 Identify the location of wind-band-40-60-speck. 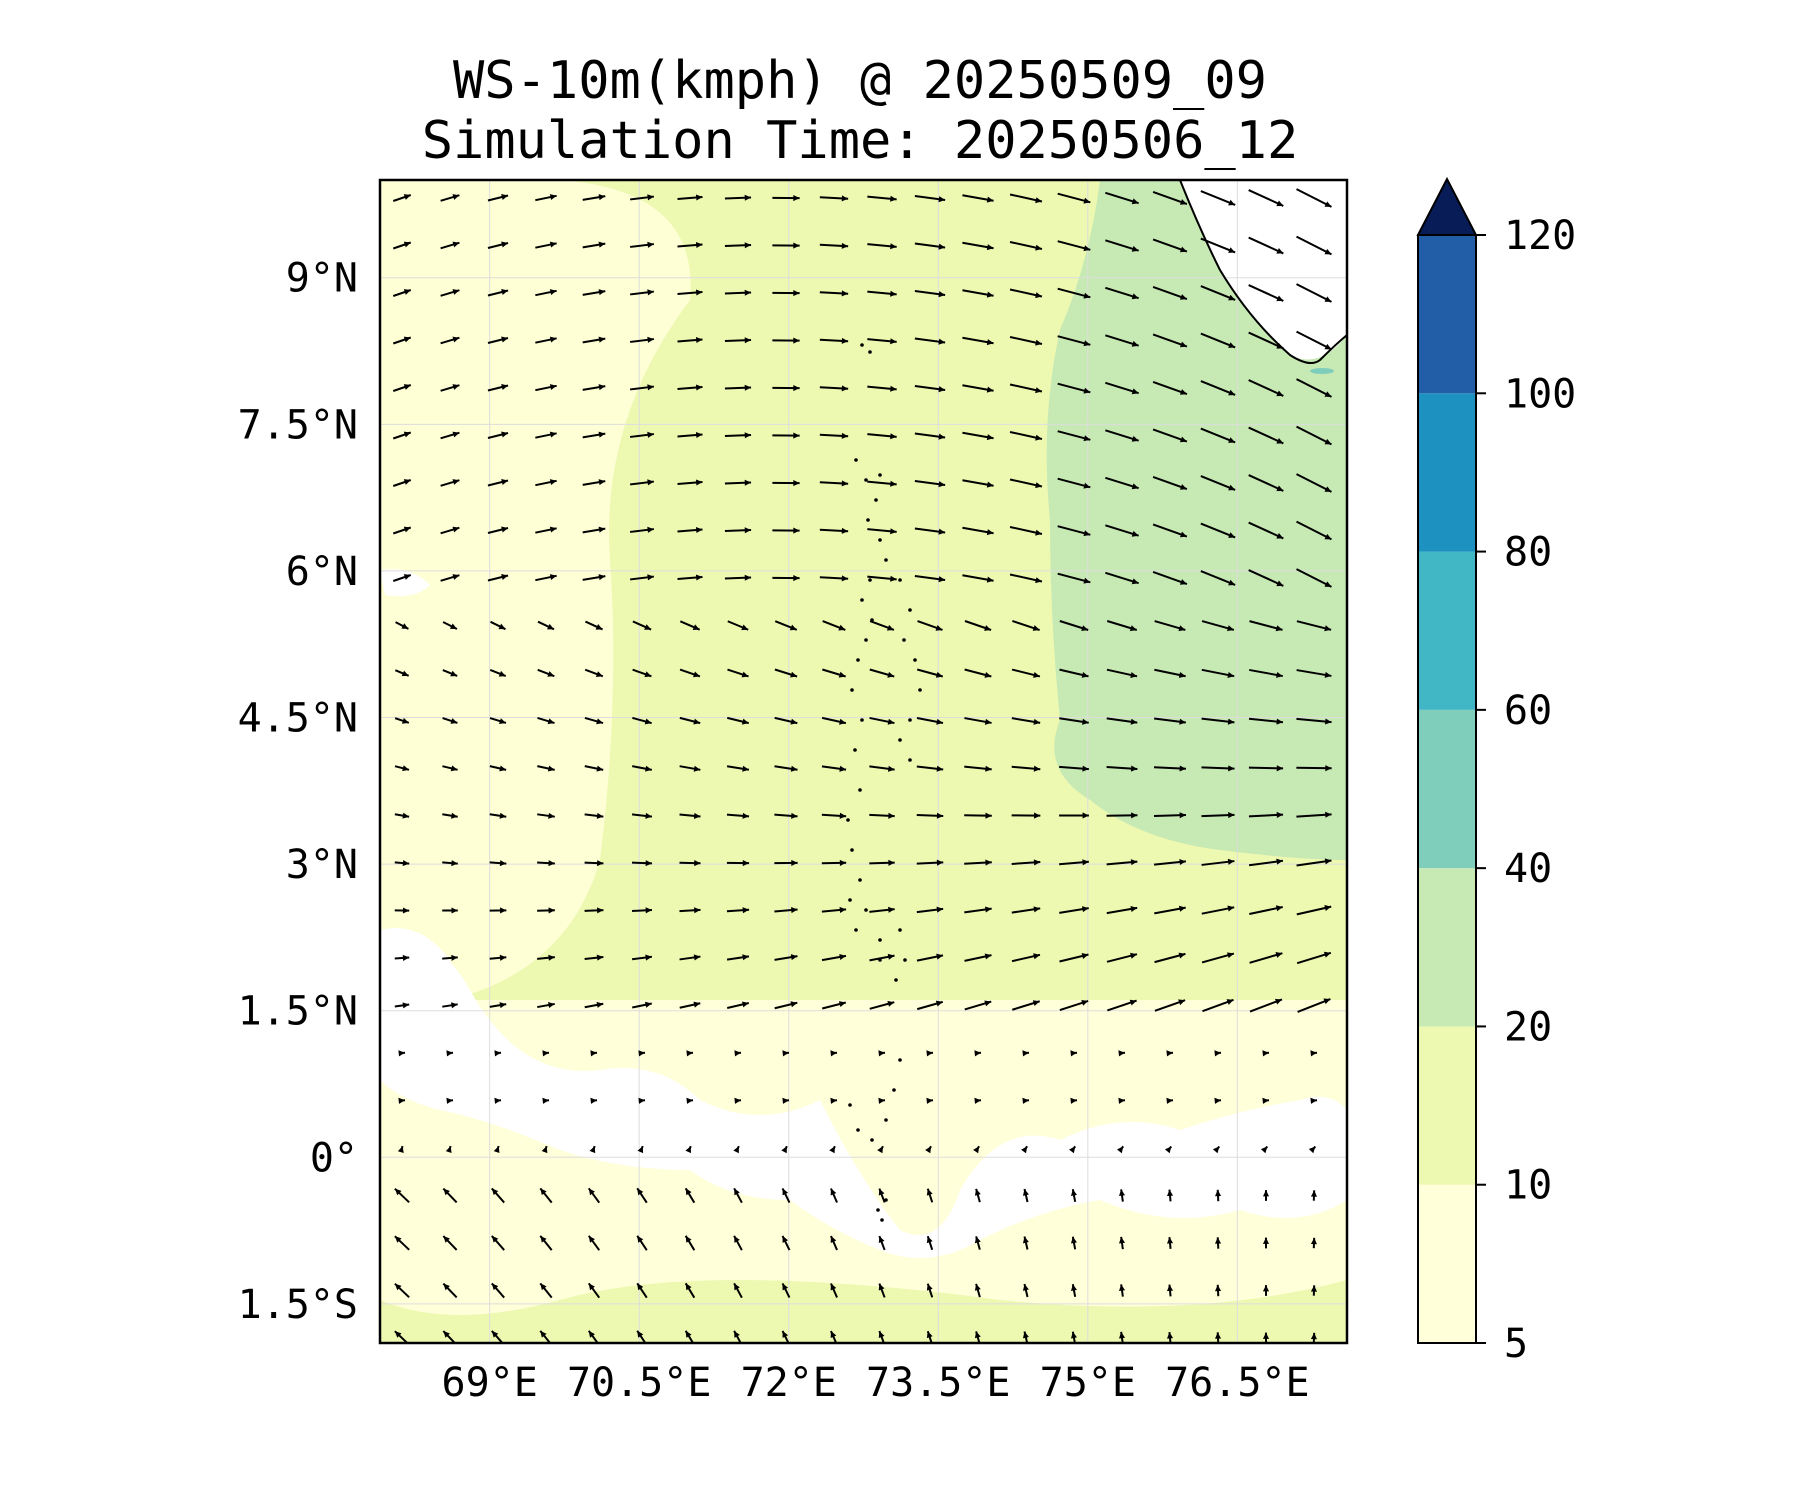
(1322, 371).